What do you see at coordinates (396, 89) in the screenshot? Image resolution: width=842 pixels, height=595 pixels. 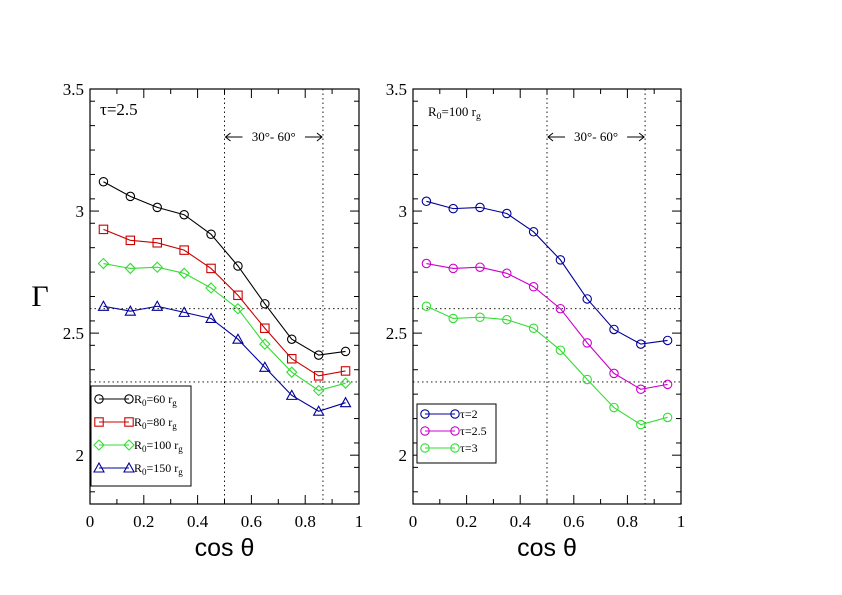 I see `y-tick-label: 3.5` at bounding box center [396, 89].